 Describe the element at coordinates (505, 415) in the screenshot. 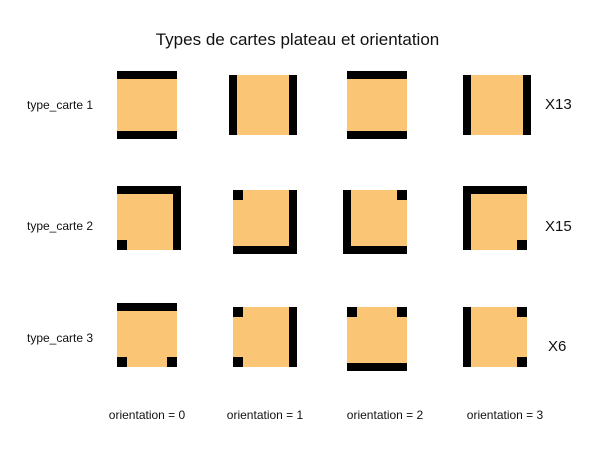

I see `col-label-orientation-3: orientation = 3` at that location.